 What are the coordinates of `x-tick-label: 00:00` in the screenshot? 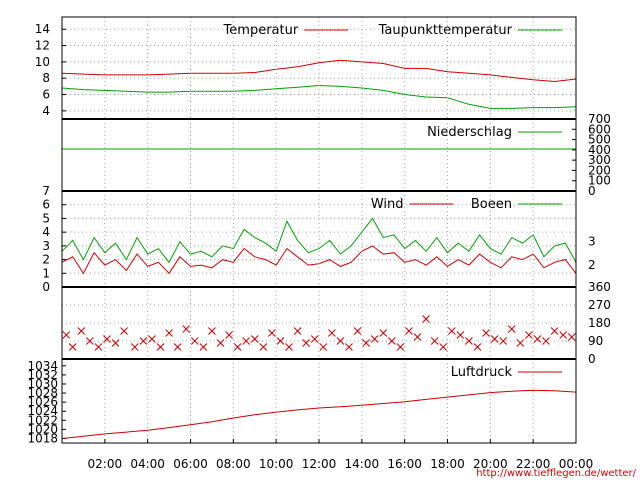 It's located at (576, 464).